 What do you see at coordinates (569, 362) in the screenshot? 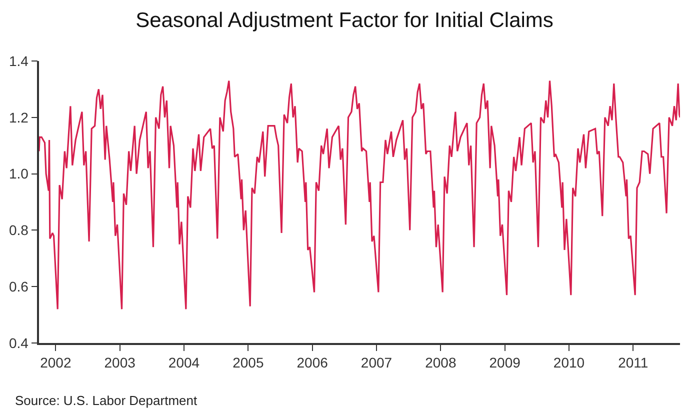
I see `x-tick-label: 2010` at bounding box center [569, 362].